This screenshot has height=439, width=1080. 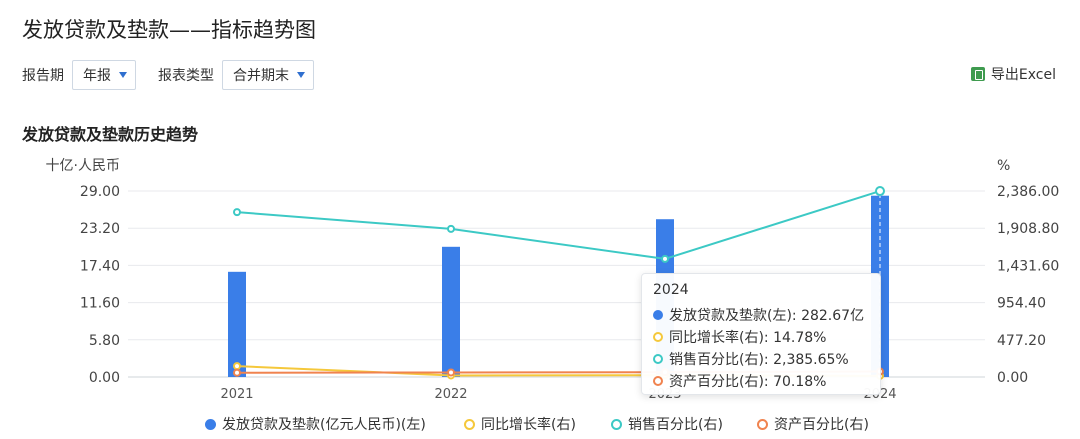 What do you see at coordinates (1021, 341) in the screenshot?
I see `right-tick-label: 477.20` at bounding box center [1021, 341].